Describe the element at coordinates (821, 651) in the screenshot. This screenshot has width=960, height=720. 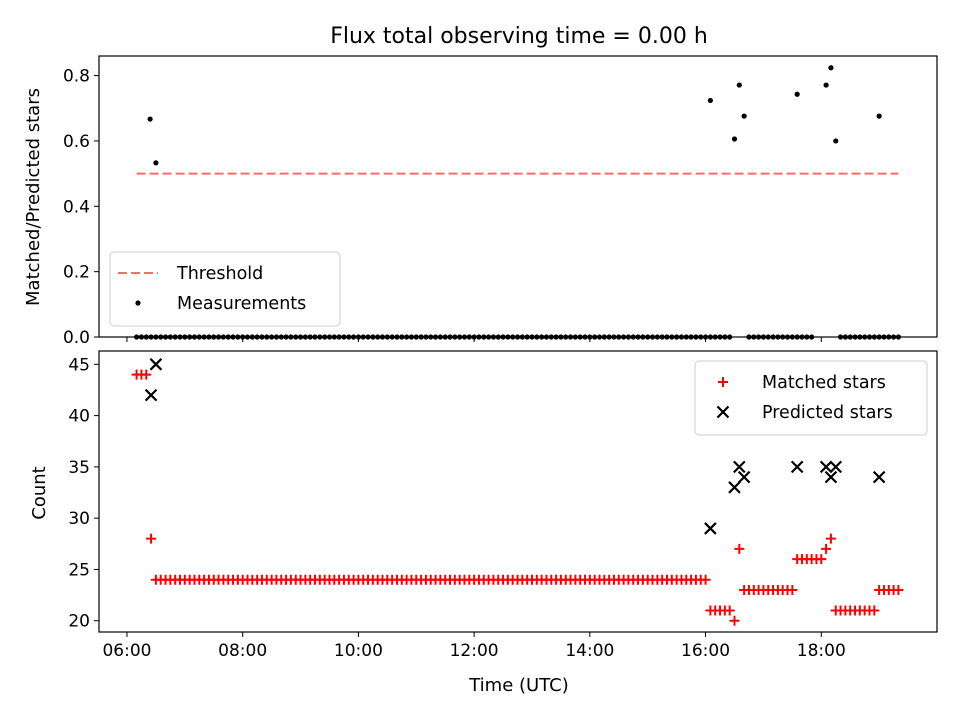
I see `bottom-chart-xtick-label: 18:00` at that location.